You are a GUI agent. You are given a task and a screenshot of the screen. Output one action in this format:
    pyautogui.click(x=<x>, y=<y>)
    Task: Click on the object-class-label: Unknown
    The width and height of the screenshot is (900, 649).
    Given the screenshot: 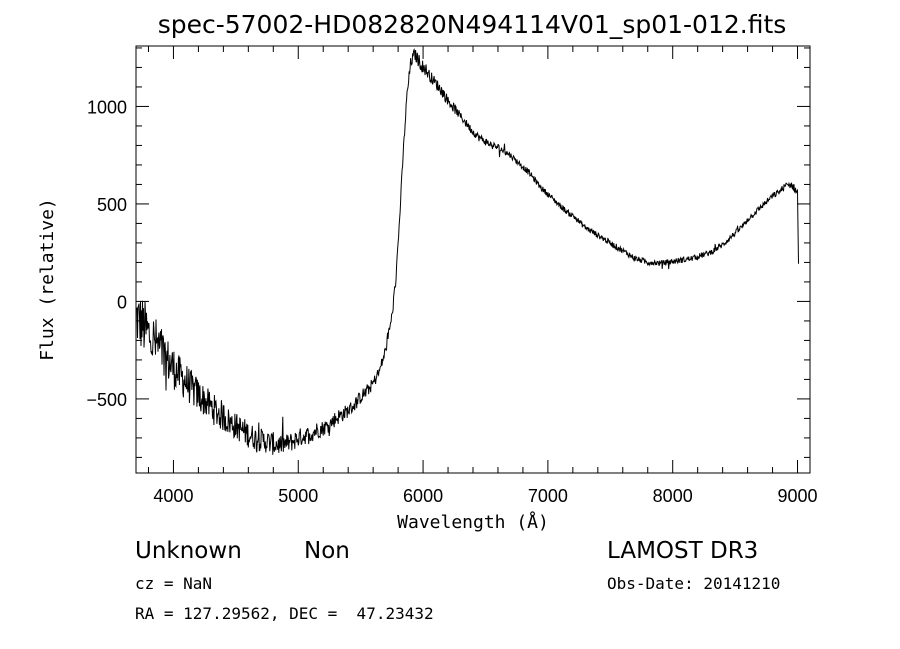 What is the action you would take?
    pyautogui.click(x=188, y=551)
    